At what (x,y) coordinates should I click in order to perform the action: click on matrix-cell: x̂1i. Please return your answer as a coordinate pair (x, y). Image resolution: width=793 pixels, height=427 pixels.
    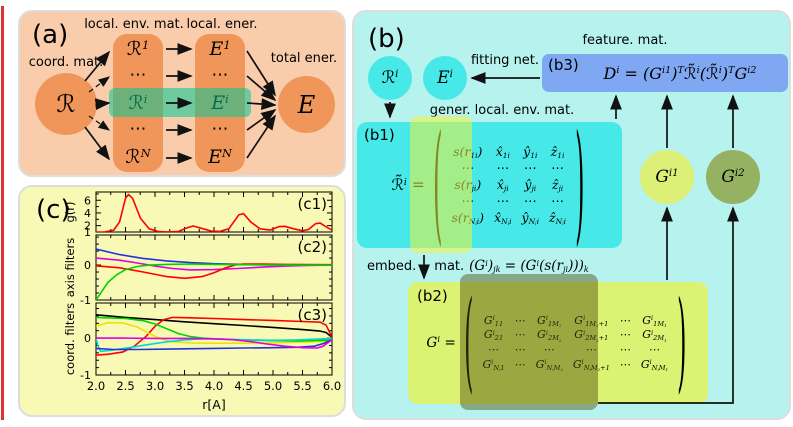
    Looking at the image, I should click on (502, 152).